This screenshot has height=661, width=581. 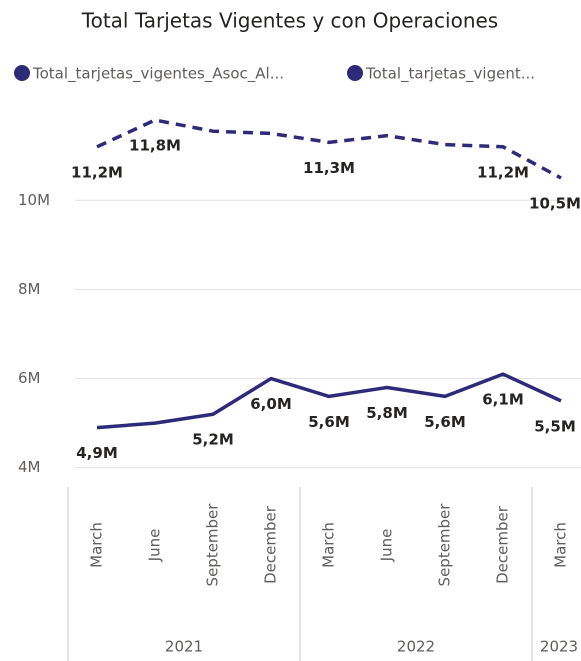 I want to click on data-label: 10,5M, so click(x=555, y=204).